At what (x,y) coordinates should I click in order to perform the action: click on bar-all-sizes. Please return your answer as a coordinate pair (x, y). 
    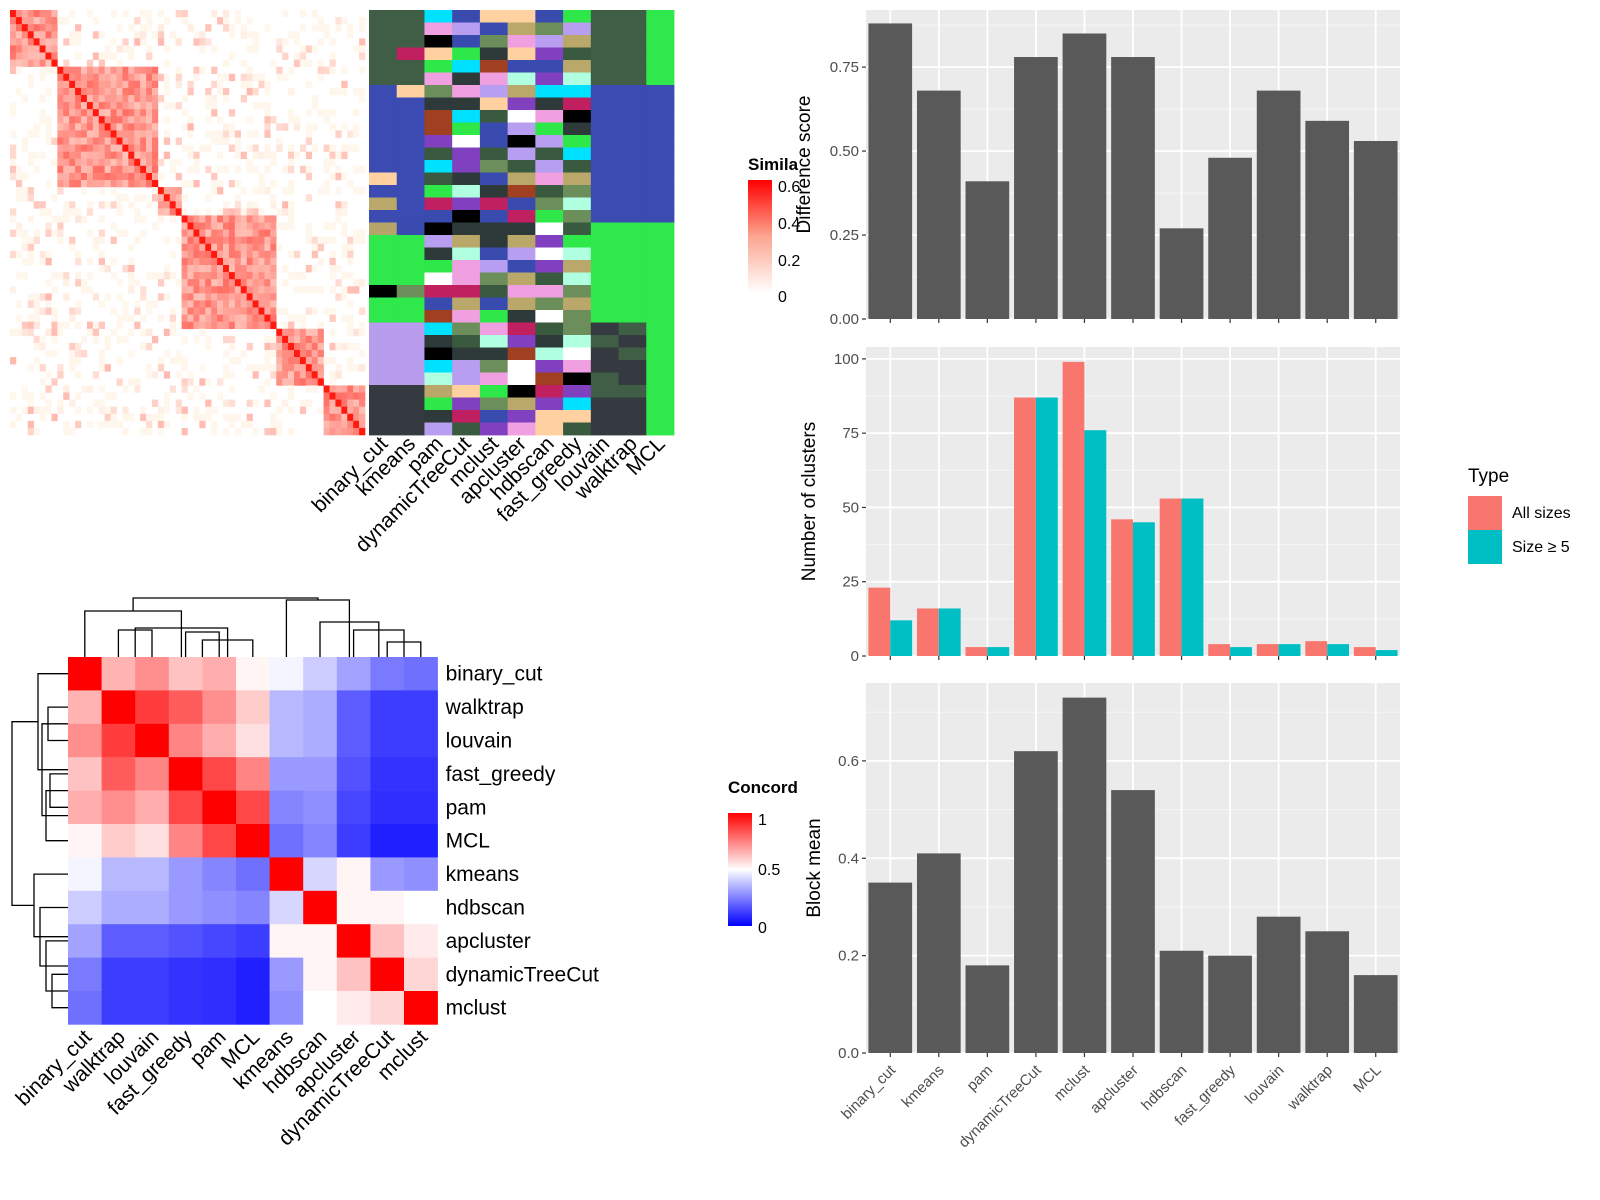
    Looking at the image, I should click on (1170, 577).